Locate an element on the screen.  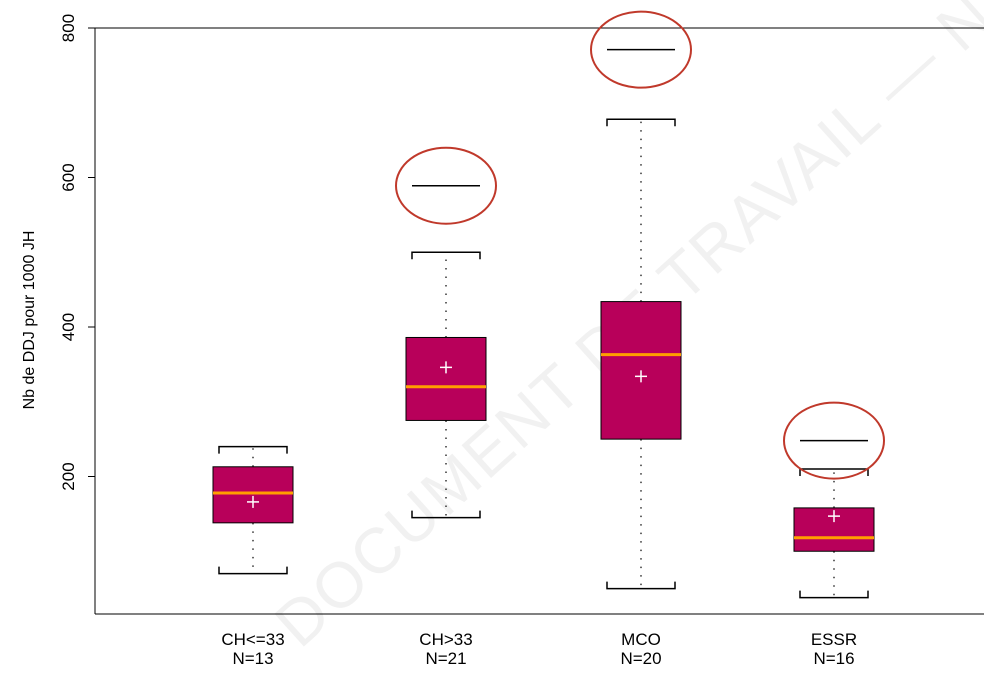
y-ticks: 200 400 600 800 is located at coordinates (77, 252).